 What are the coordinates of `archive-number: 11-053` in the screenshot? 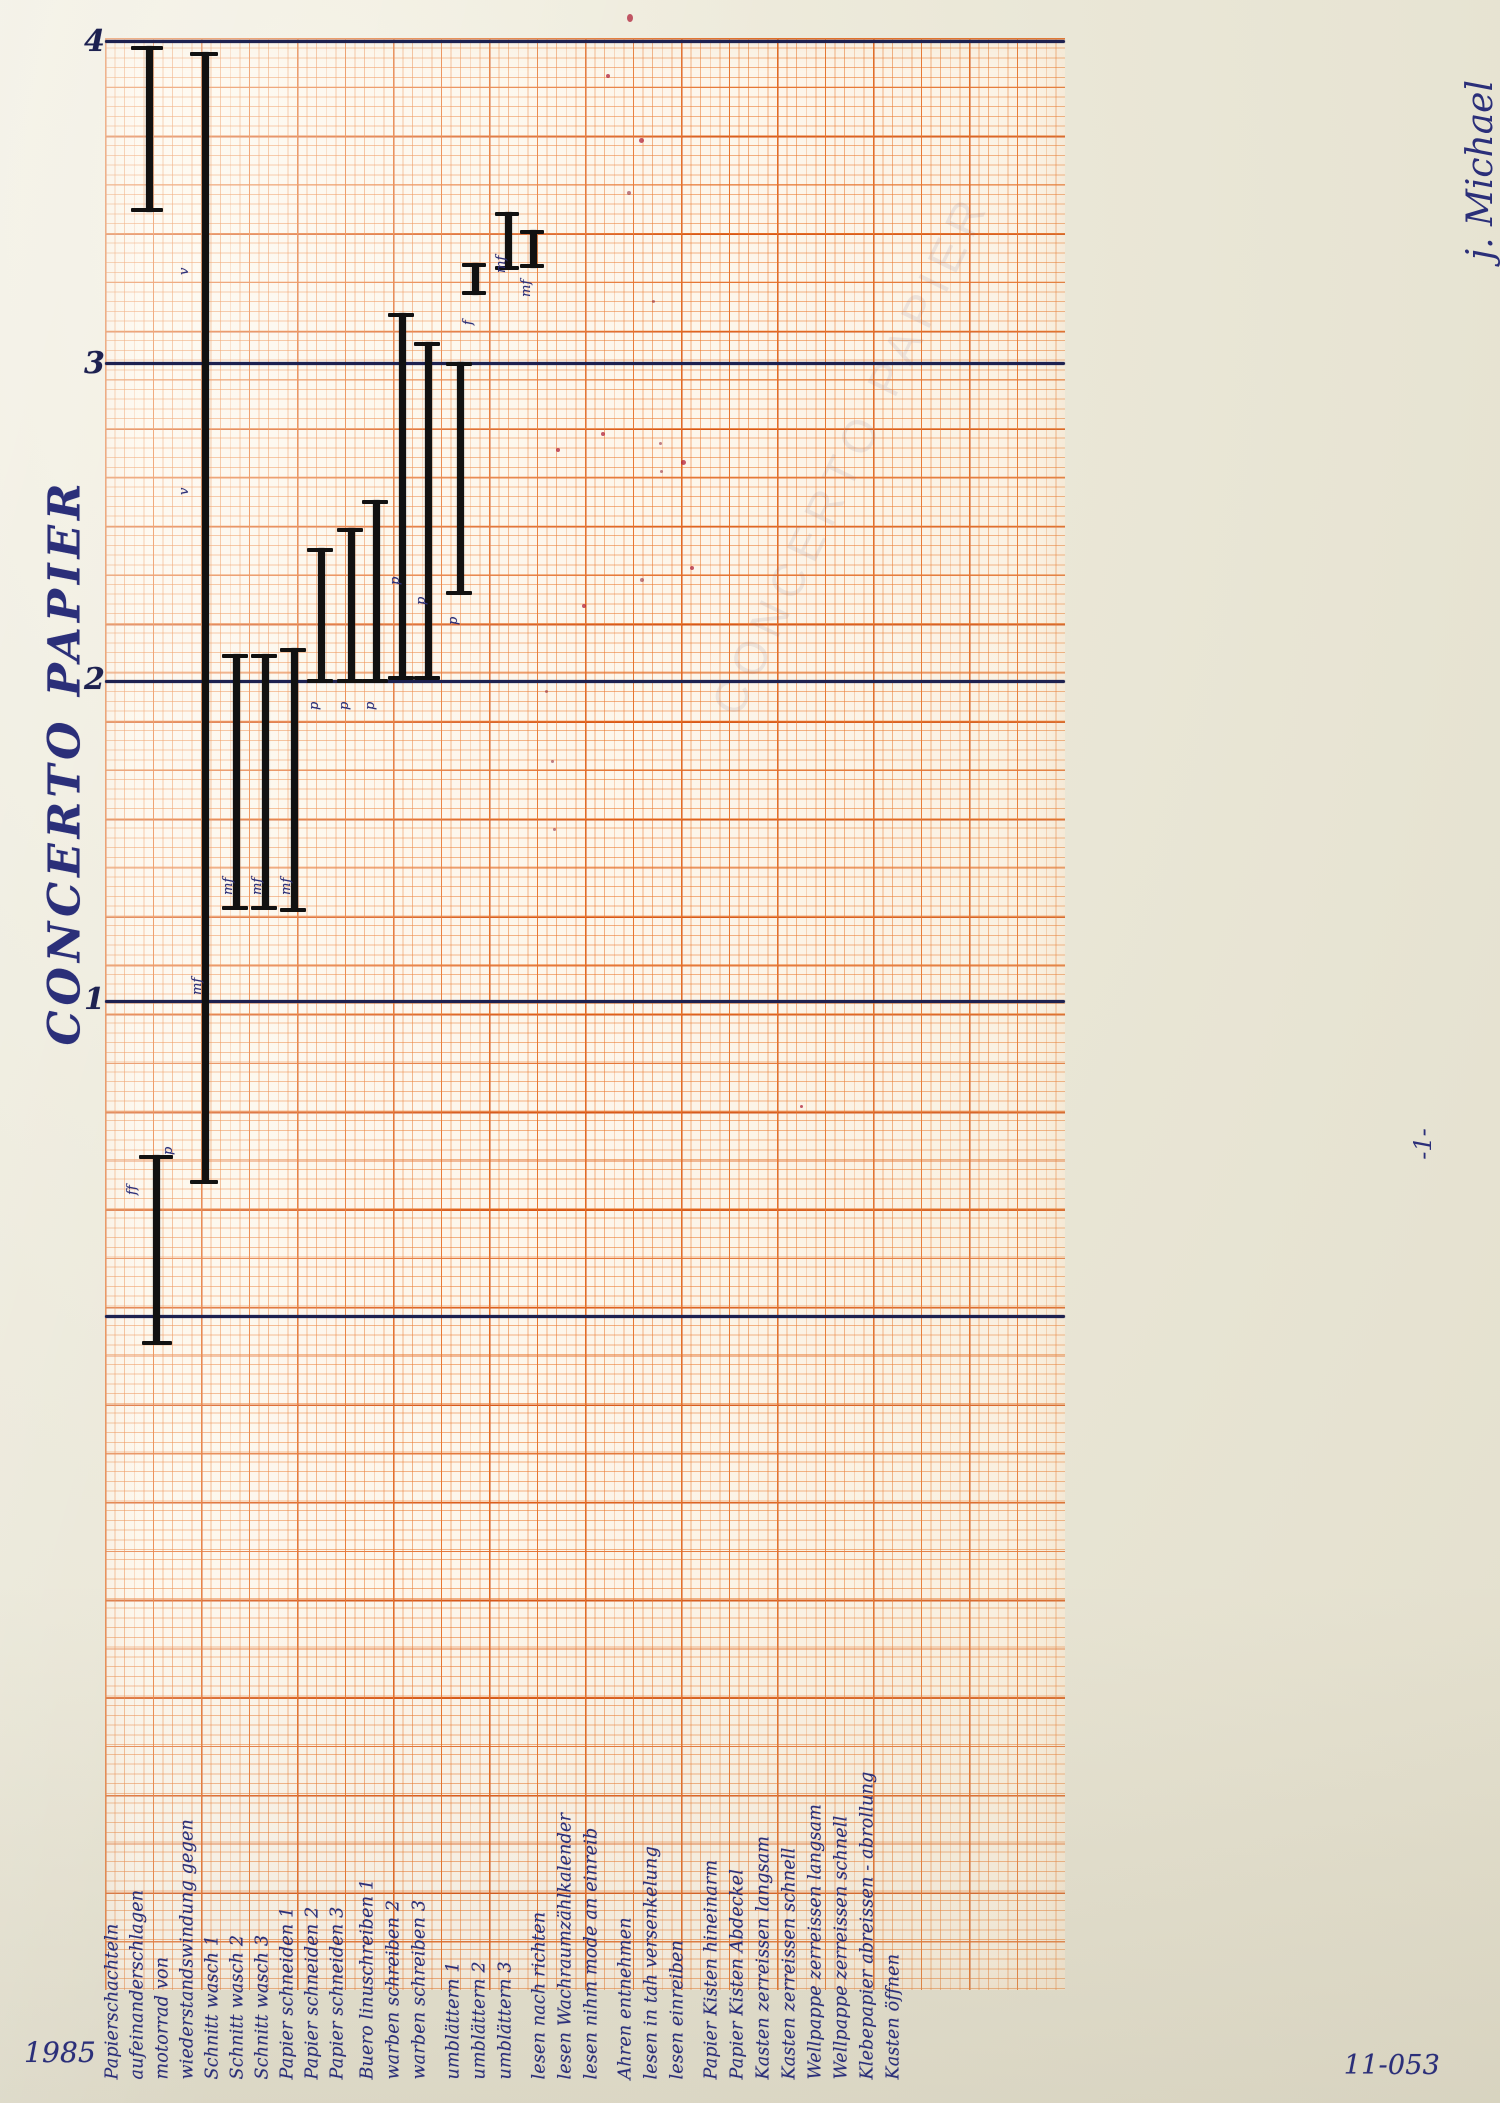 It's located at (1391, 2065).